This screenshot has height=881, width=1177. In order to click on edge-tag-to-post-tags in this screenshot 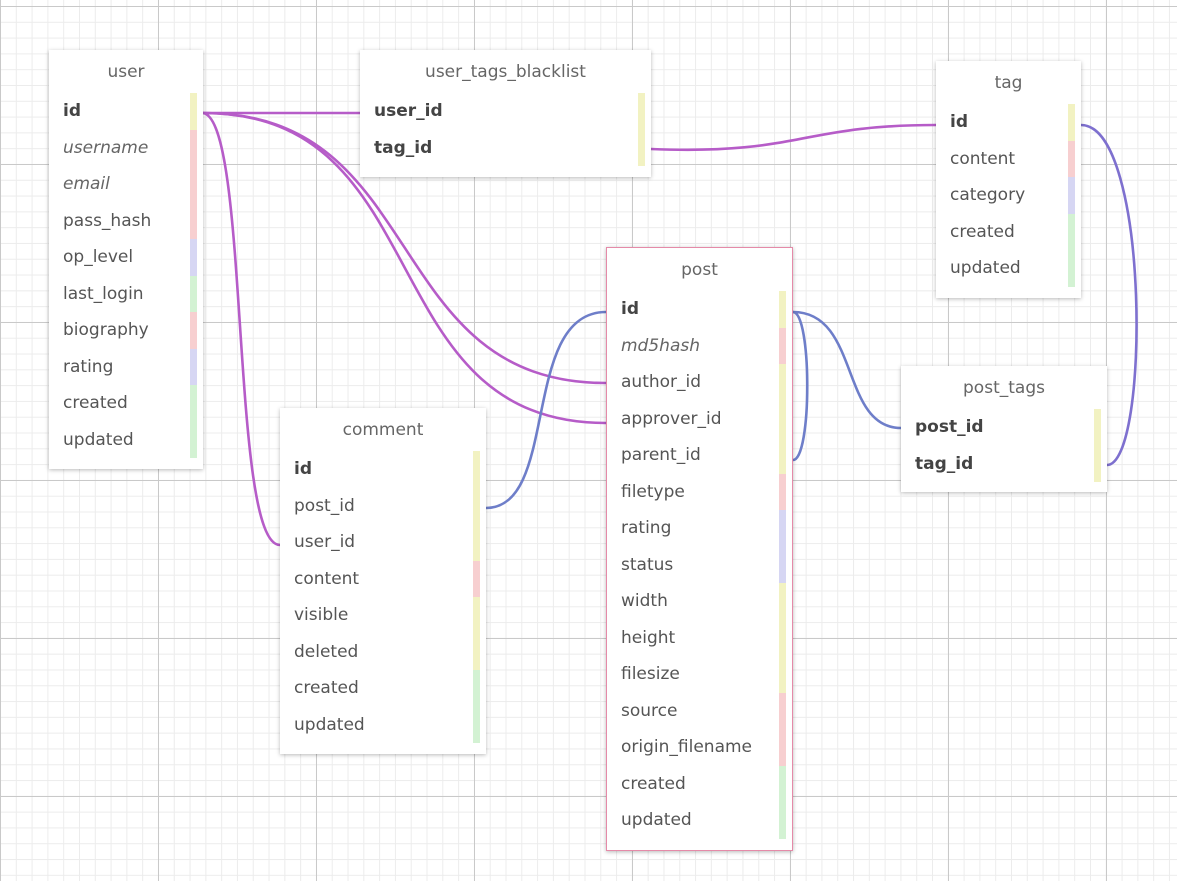, I will do `click(1108, 295)`.